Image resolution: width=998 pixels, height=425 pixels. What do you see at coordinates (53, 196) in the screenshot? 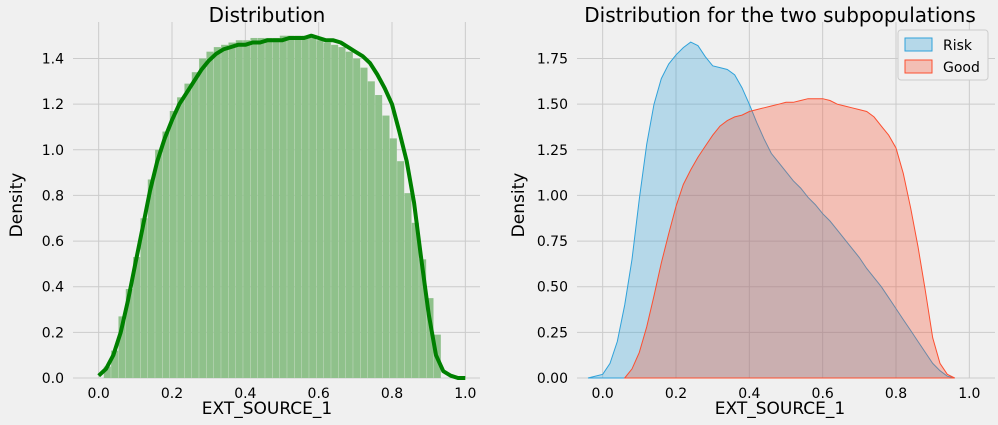
I see `left-ytick-label: 0.8` at bounding box center [53, 196].